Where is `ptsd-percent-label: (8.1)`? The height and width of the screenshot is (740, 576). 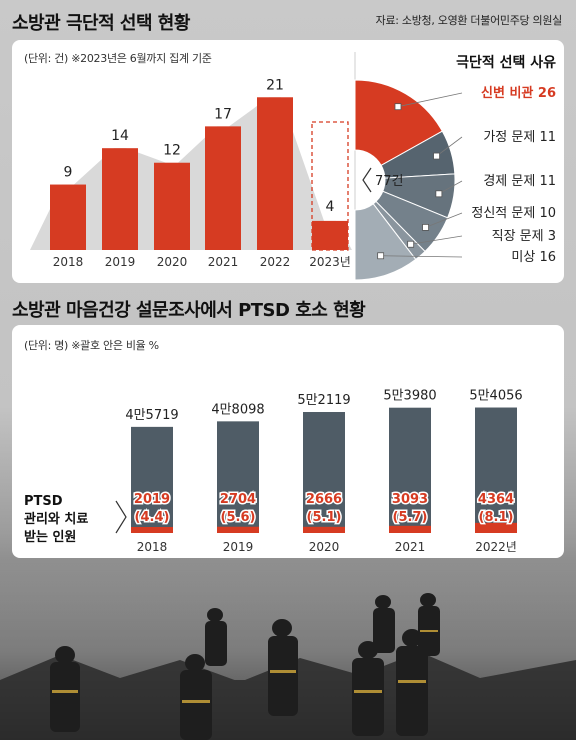 ptsd-percent-label: (8.1) is located at coordinates (496, 517).